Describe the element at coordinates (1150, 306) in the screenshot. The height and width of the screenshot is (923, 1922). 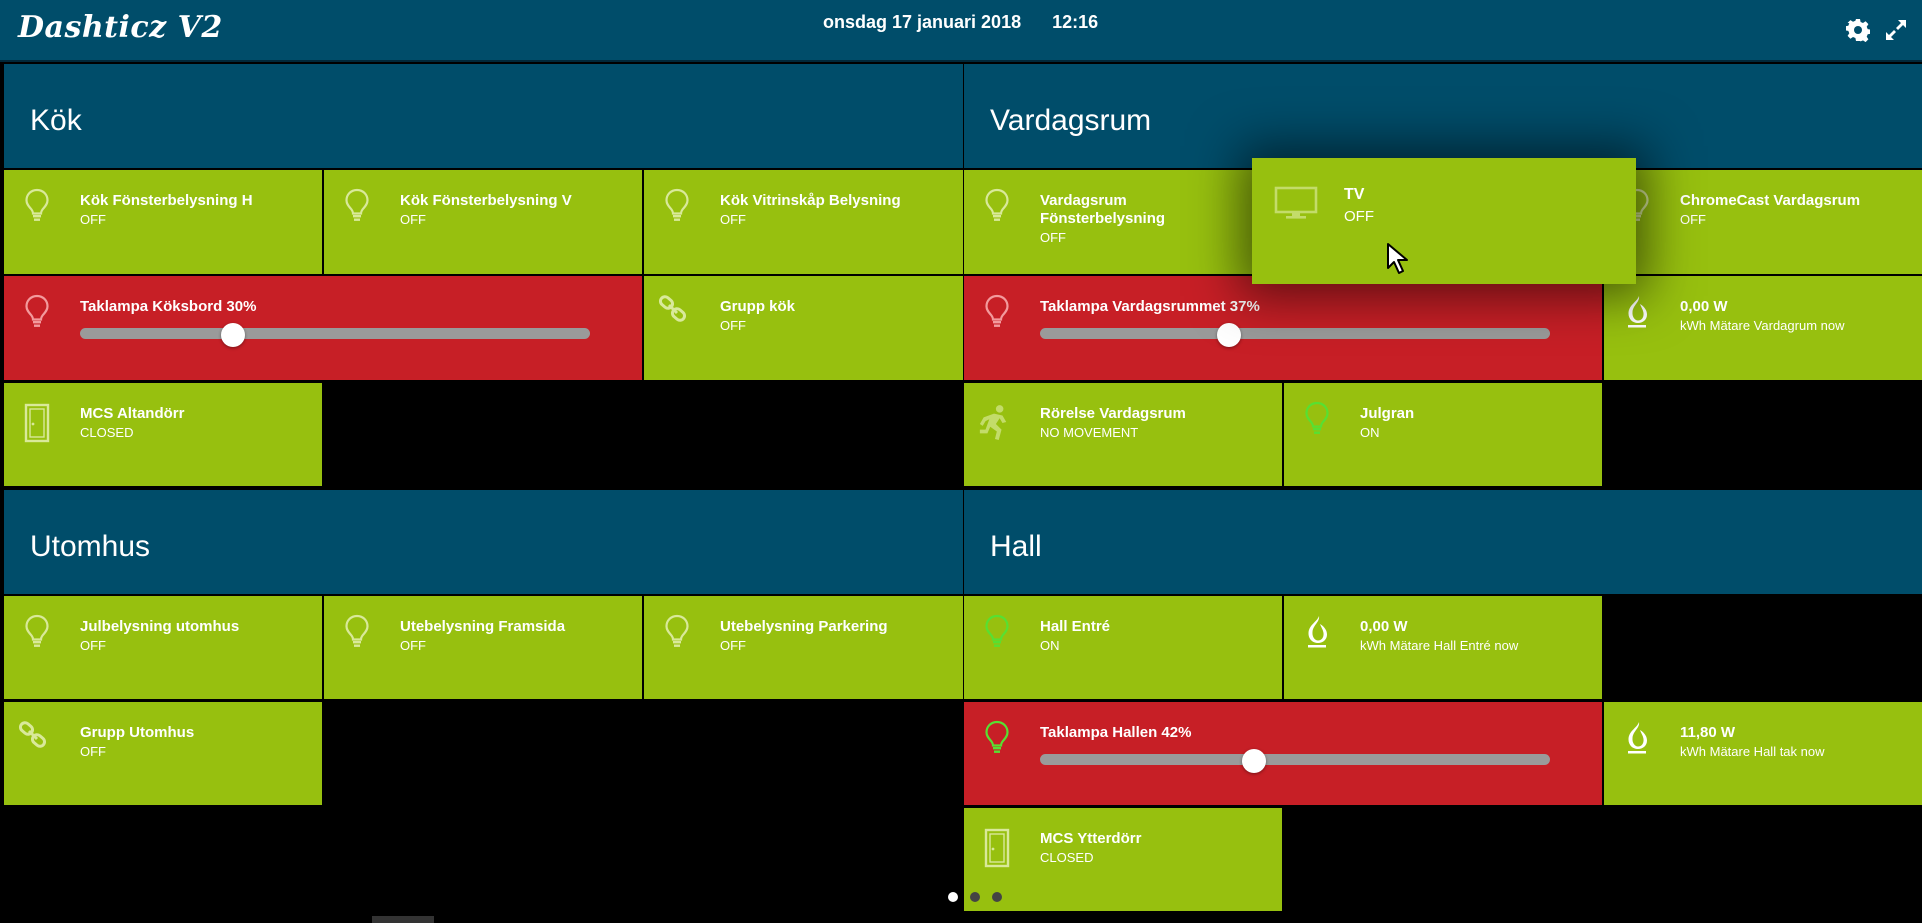
I see `tile-name: Taklampa Vardagsrummet 37%` at that location.